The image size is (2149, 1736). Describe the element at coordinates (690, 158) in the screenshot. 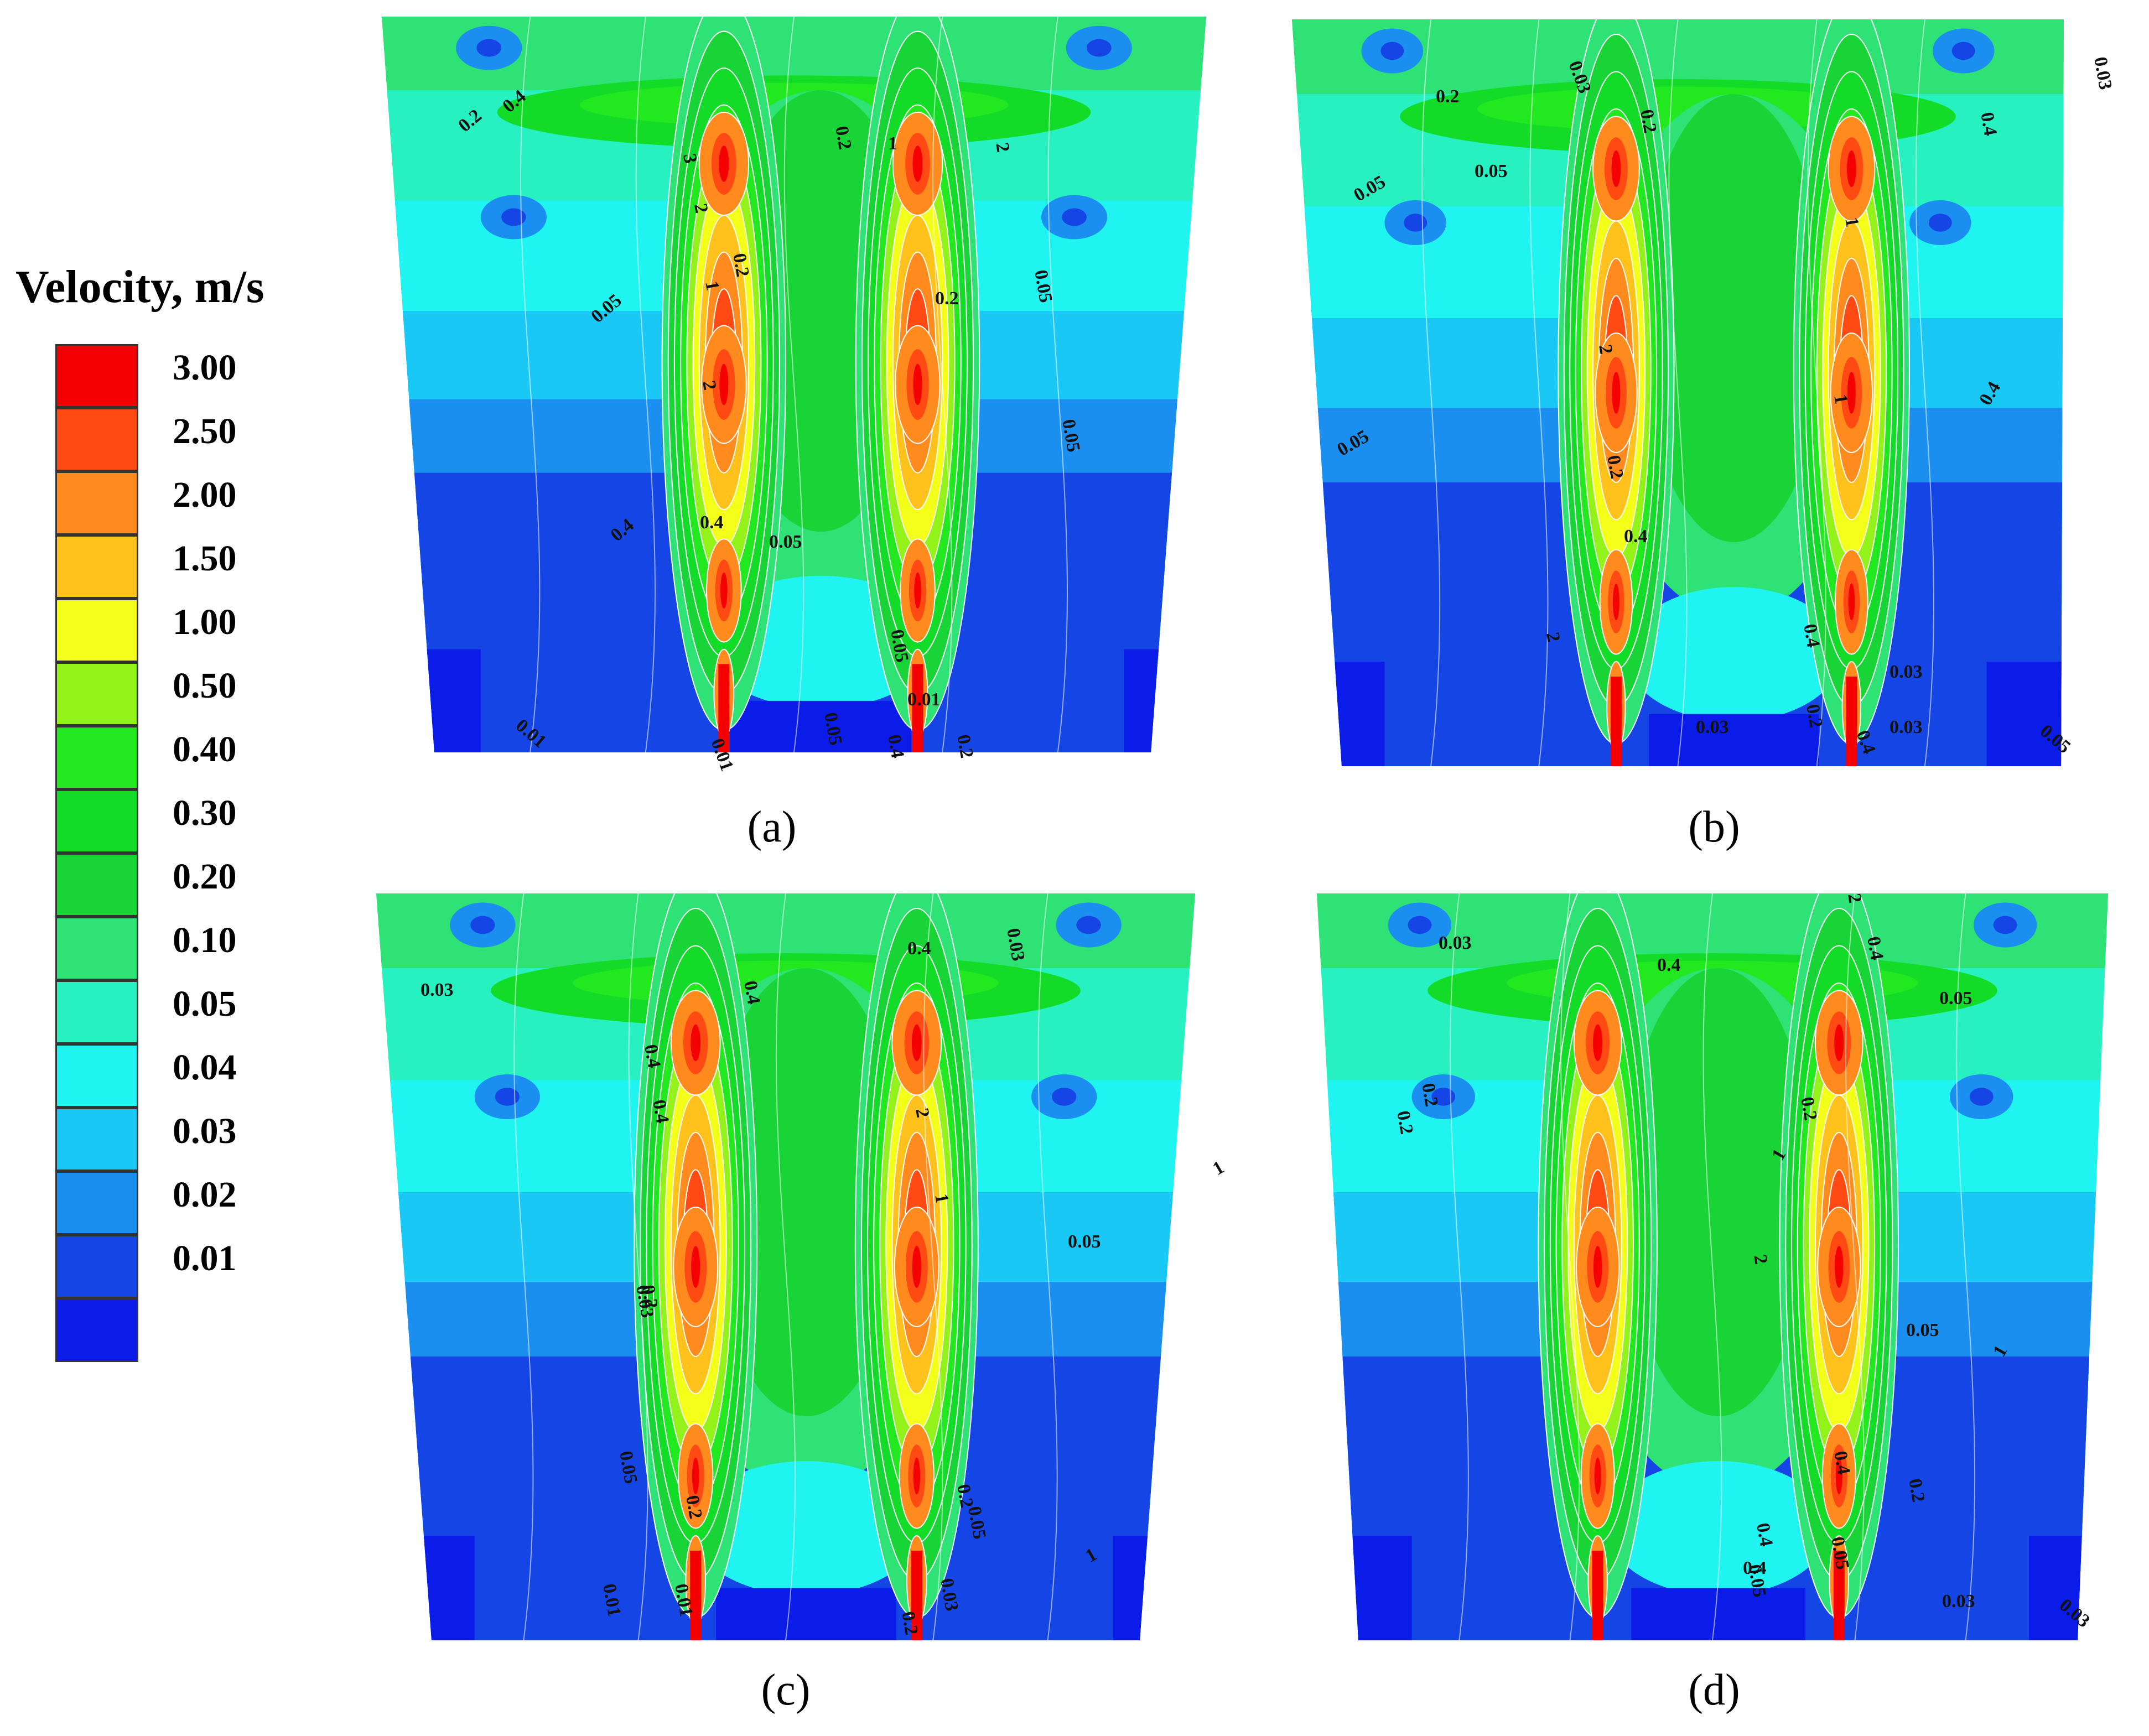

I see `contour-label: 3` at that location.